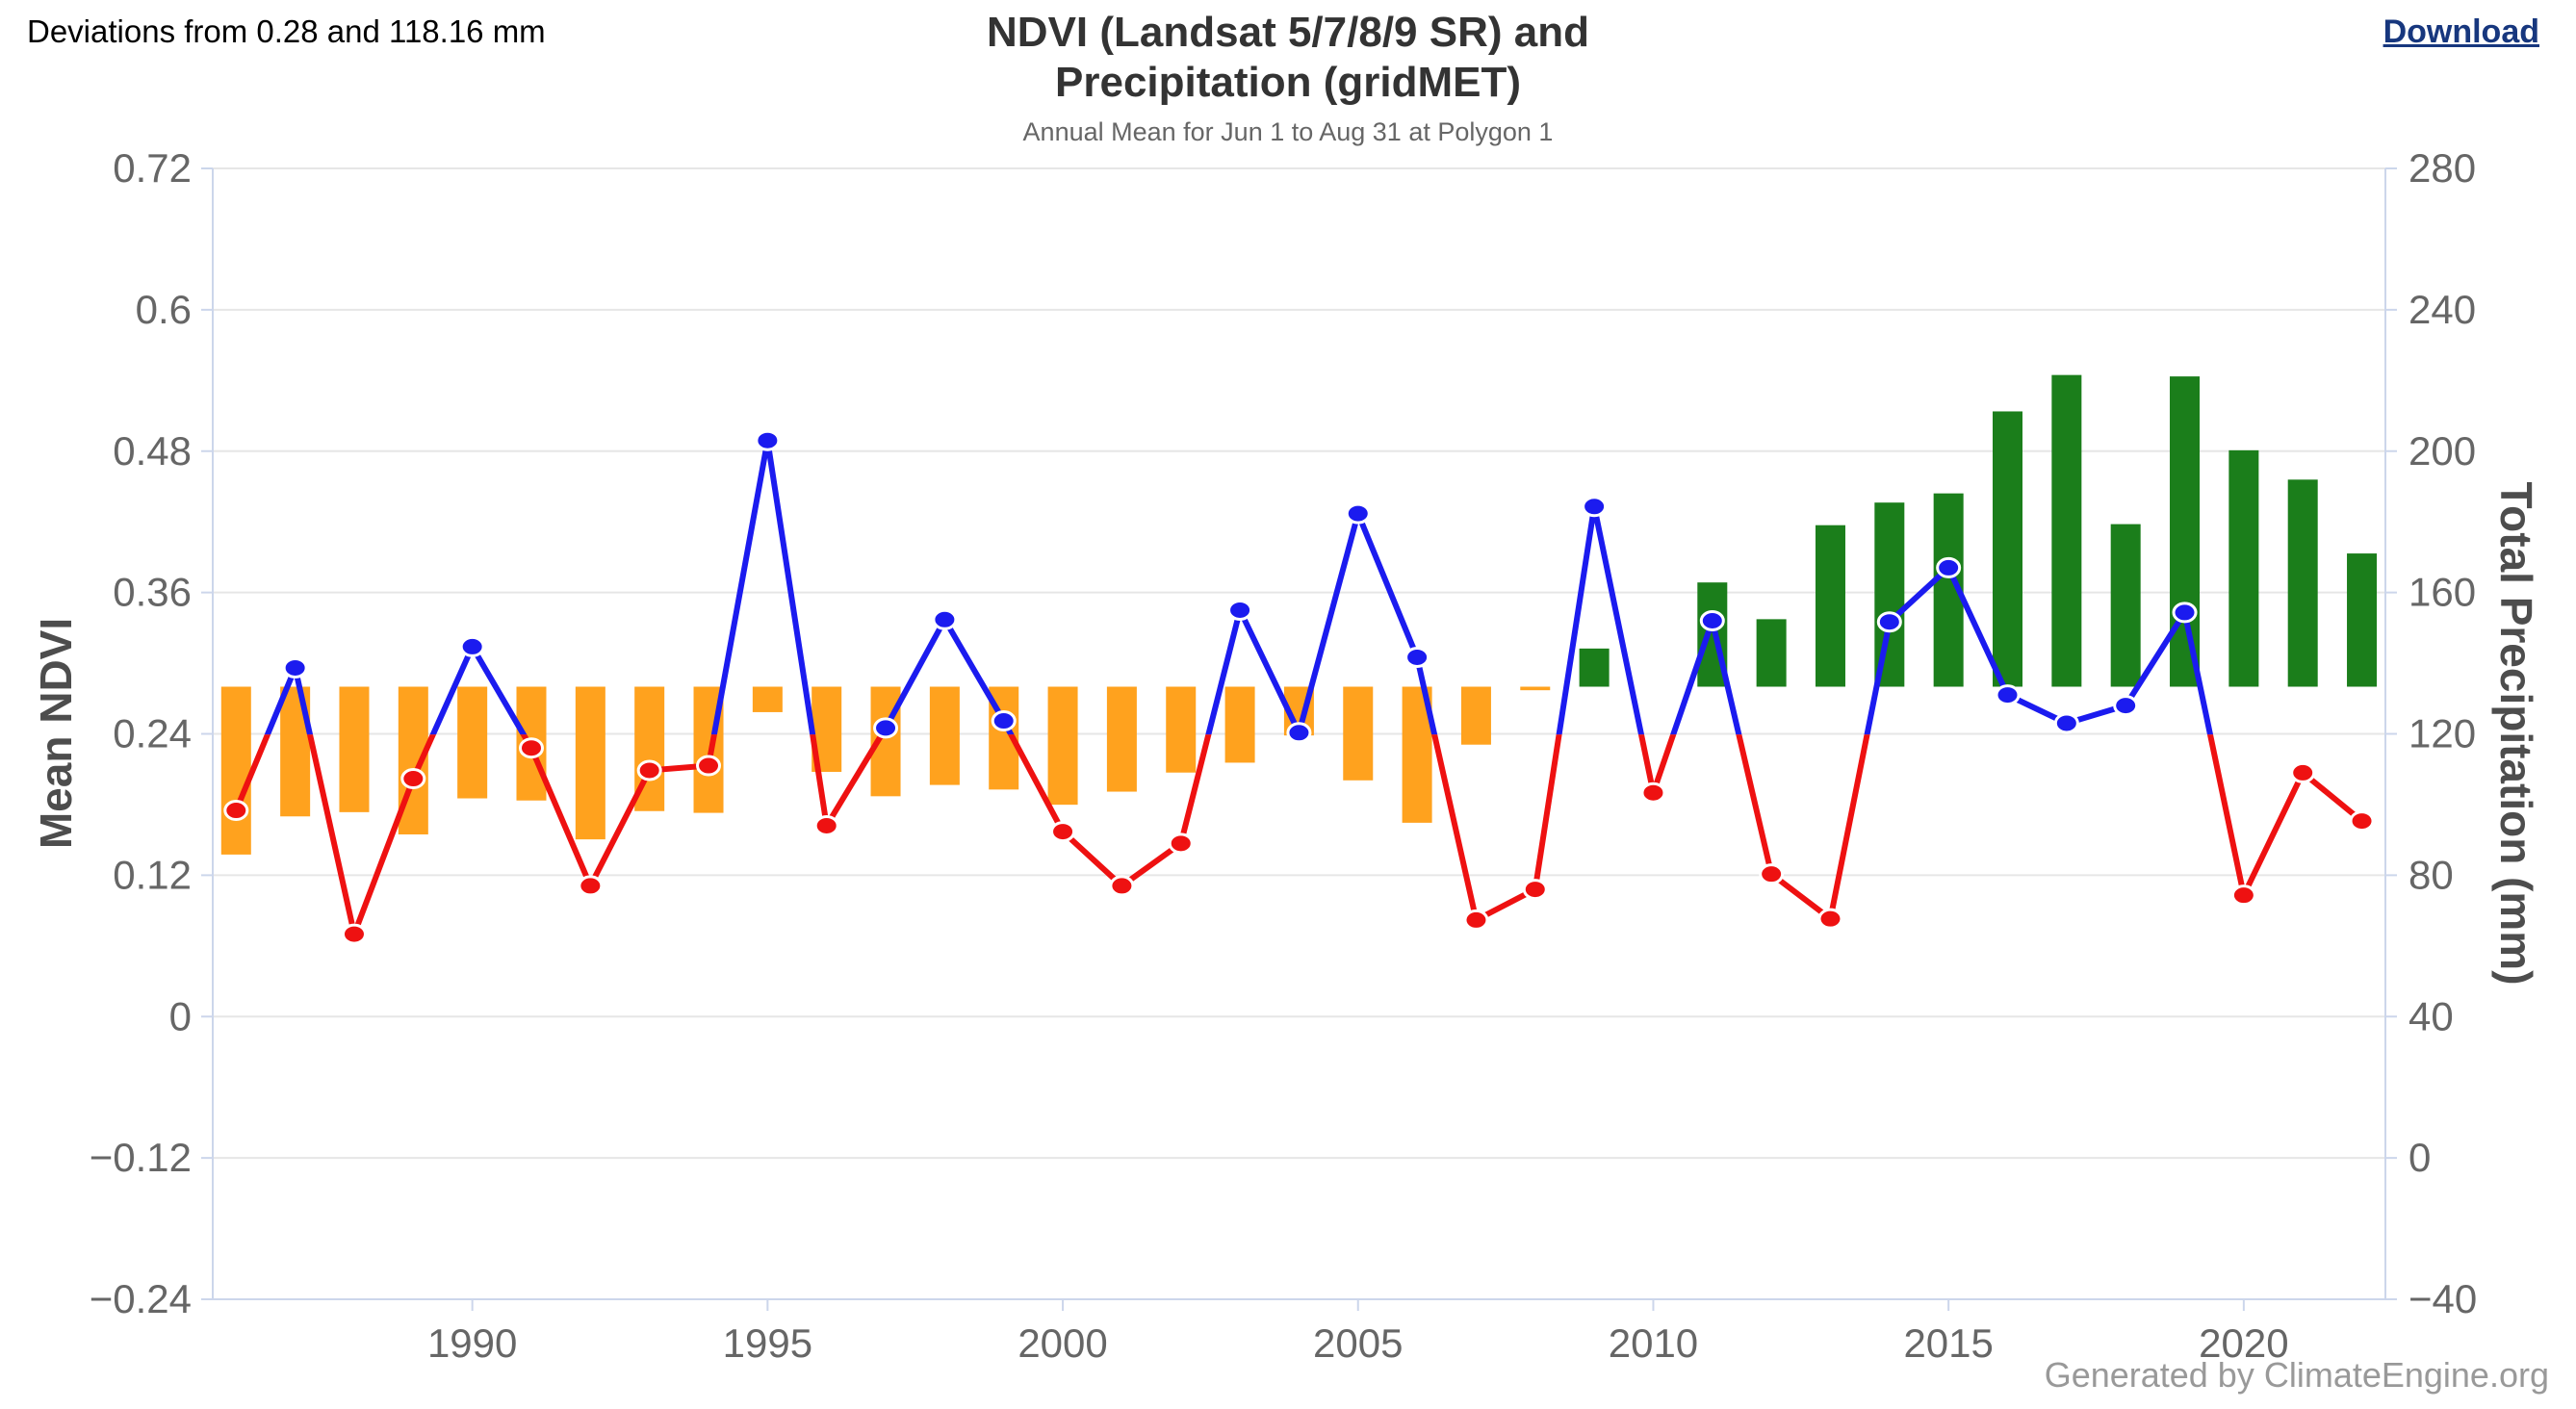  What do you see at coordinates (1062, 1343) in the screenshot?
I see `x-axis-tick-label: 2000` at bounding box center [1062, 1343].